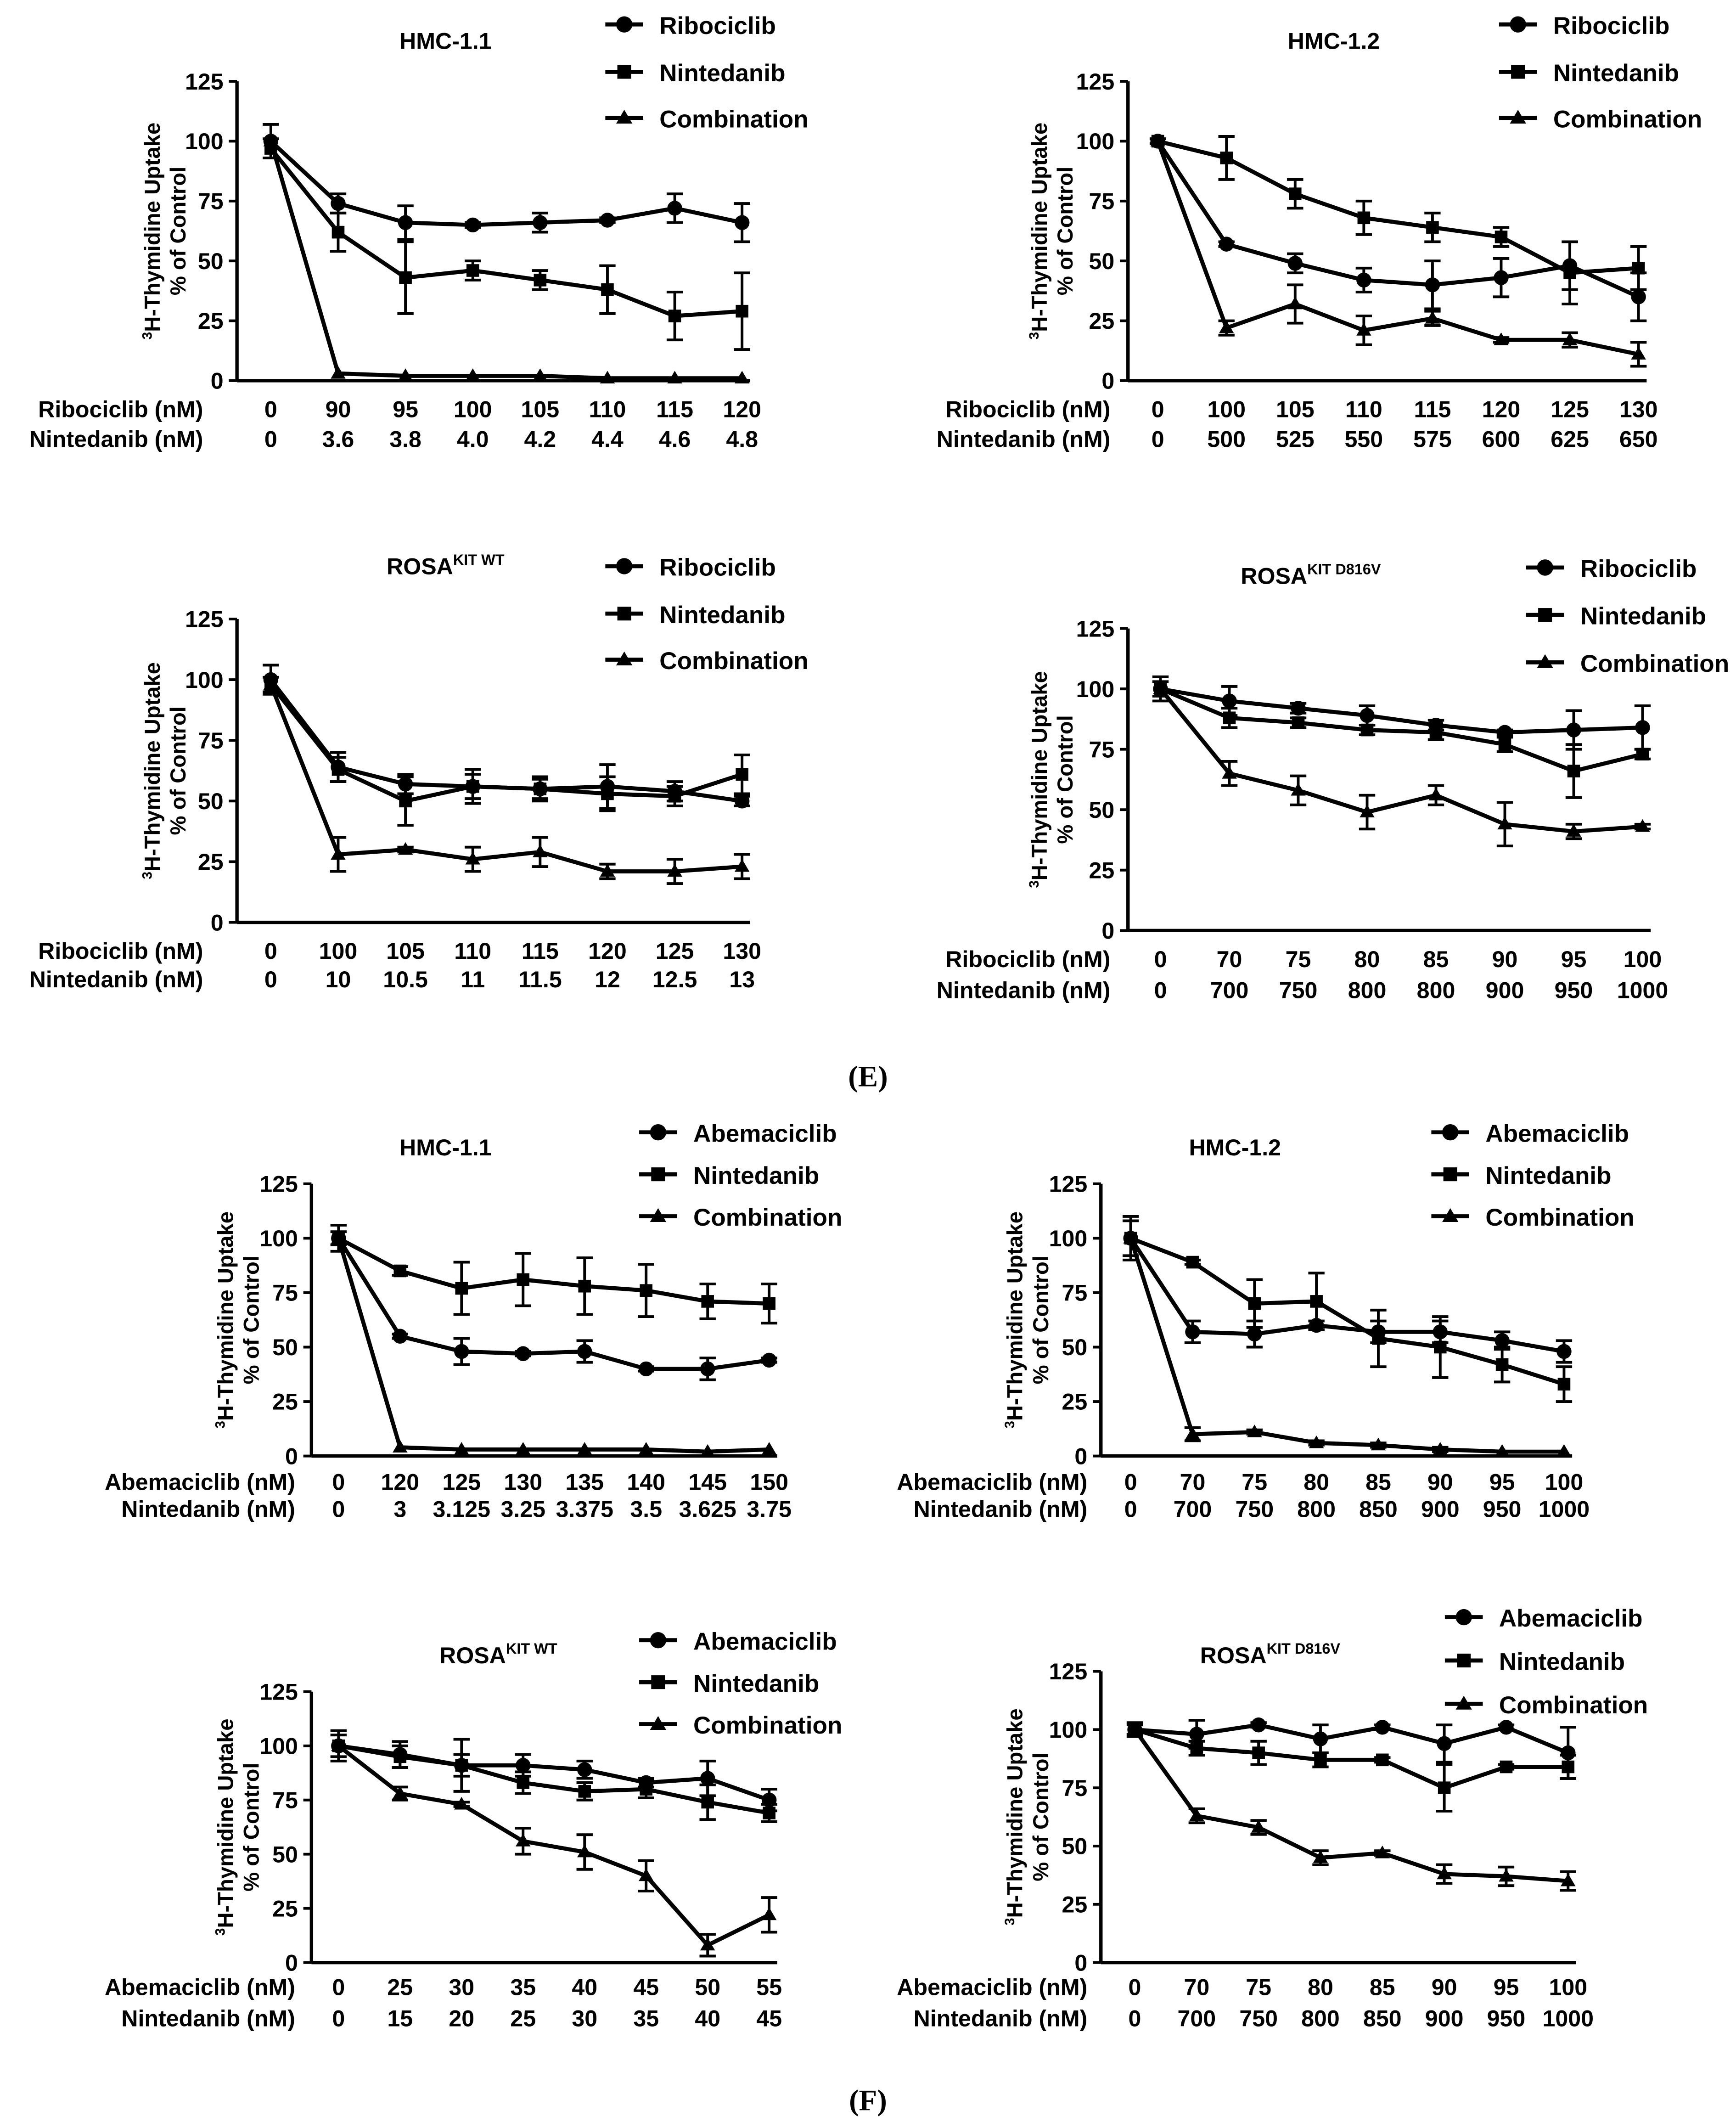 This screenshot has height=2117, width=1736. What do you see at coordinates (1545, 567) in the screenshot?
I see `legend-marker-circle` at bounding box center [1545, 567].